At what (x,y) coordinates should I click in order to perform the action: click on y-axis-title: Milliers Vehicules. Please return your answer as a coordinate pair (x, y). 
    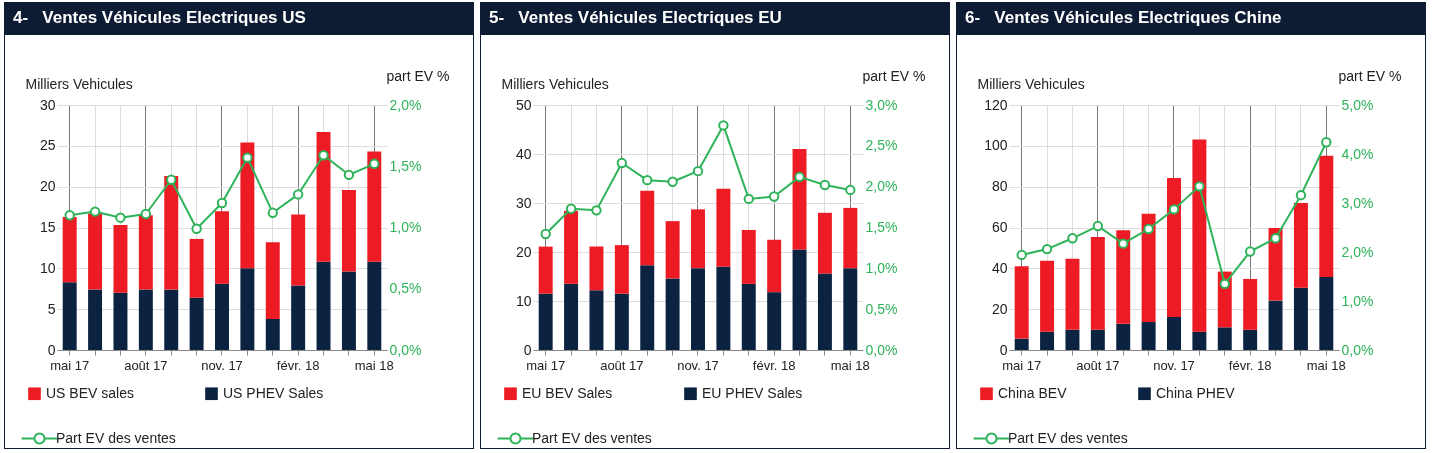
    Looking at the image, I should click on (555, 83).